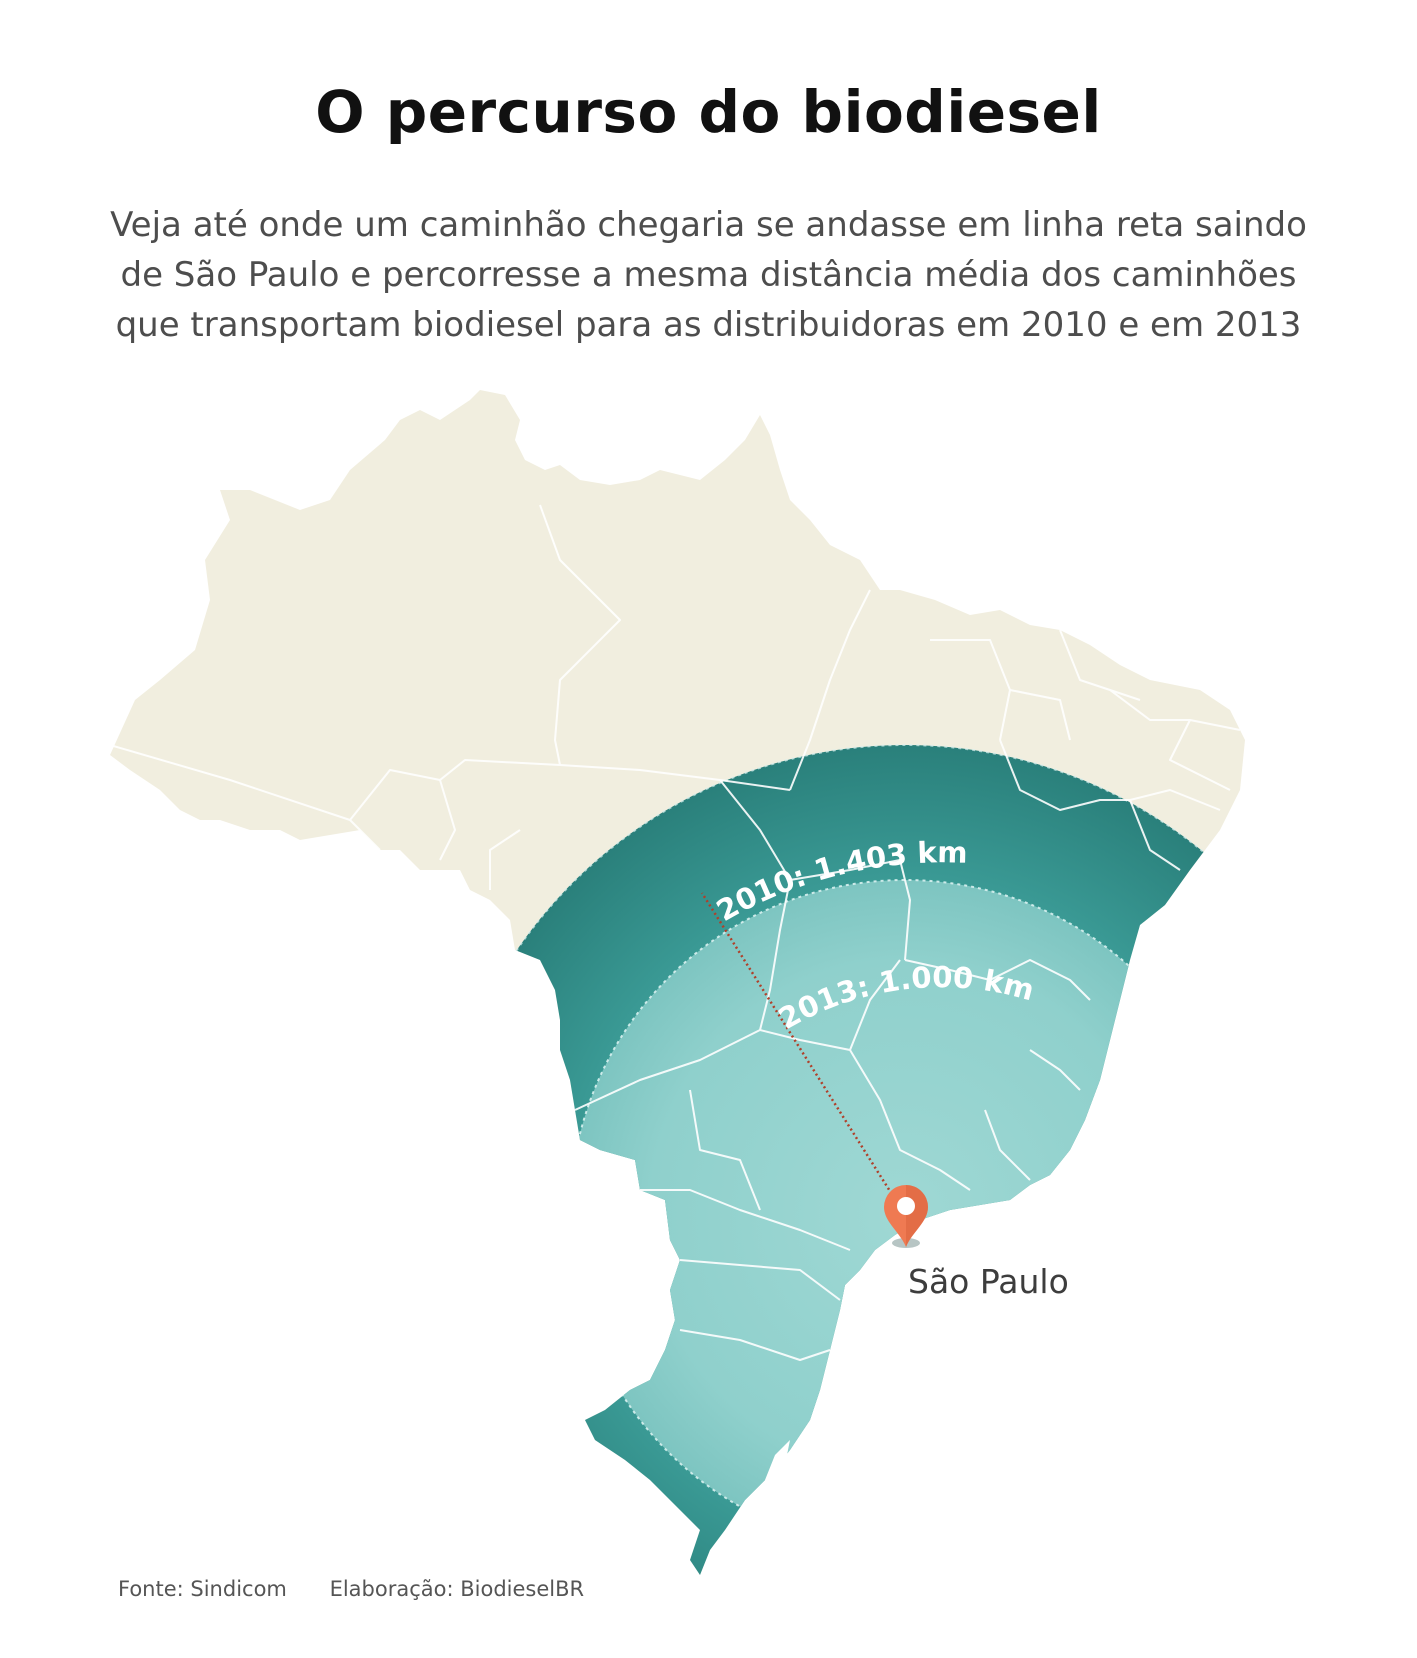  I want to click on sao-paulo-pin-icon, so click(906, 1216).